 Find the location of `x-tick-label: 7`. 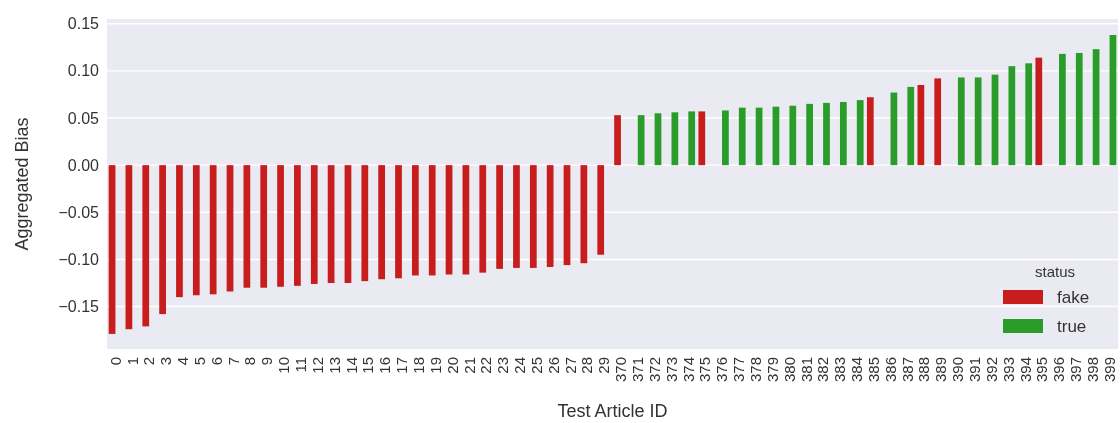

x-tick-label: 7 is located at coordinates (233, 361).